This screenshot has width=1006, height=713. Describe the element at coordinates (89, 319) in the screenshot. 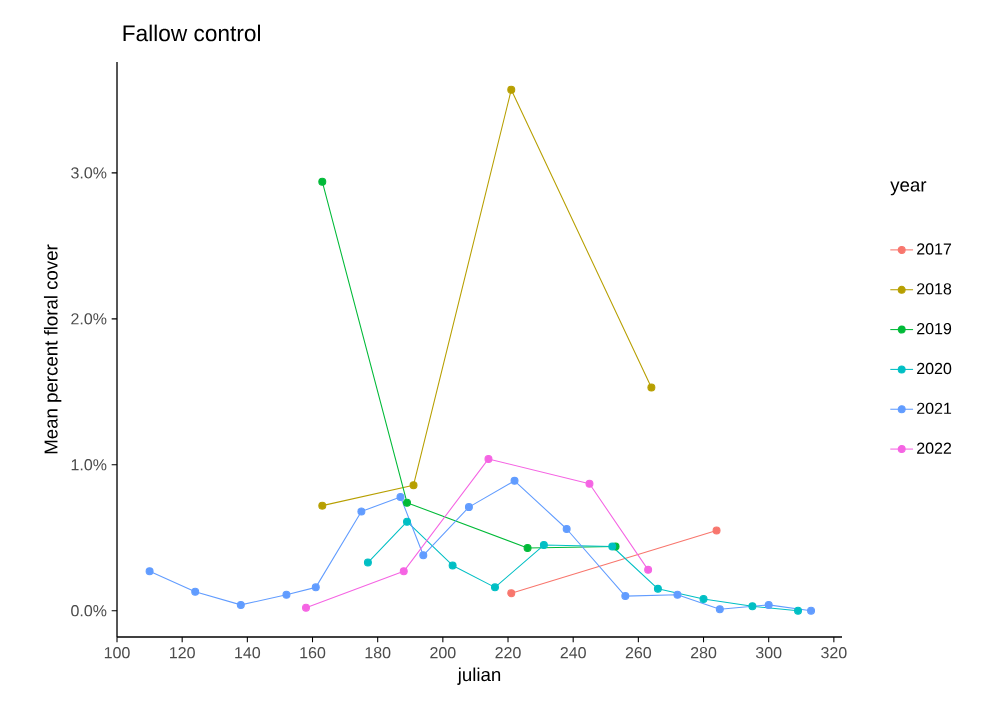

I see `y-tick-label: 2.0%` at that location.